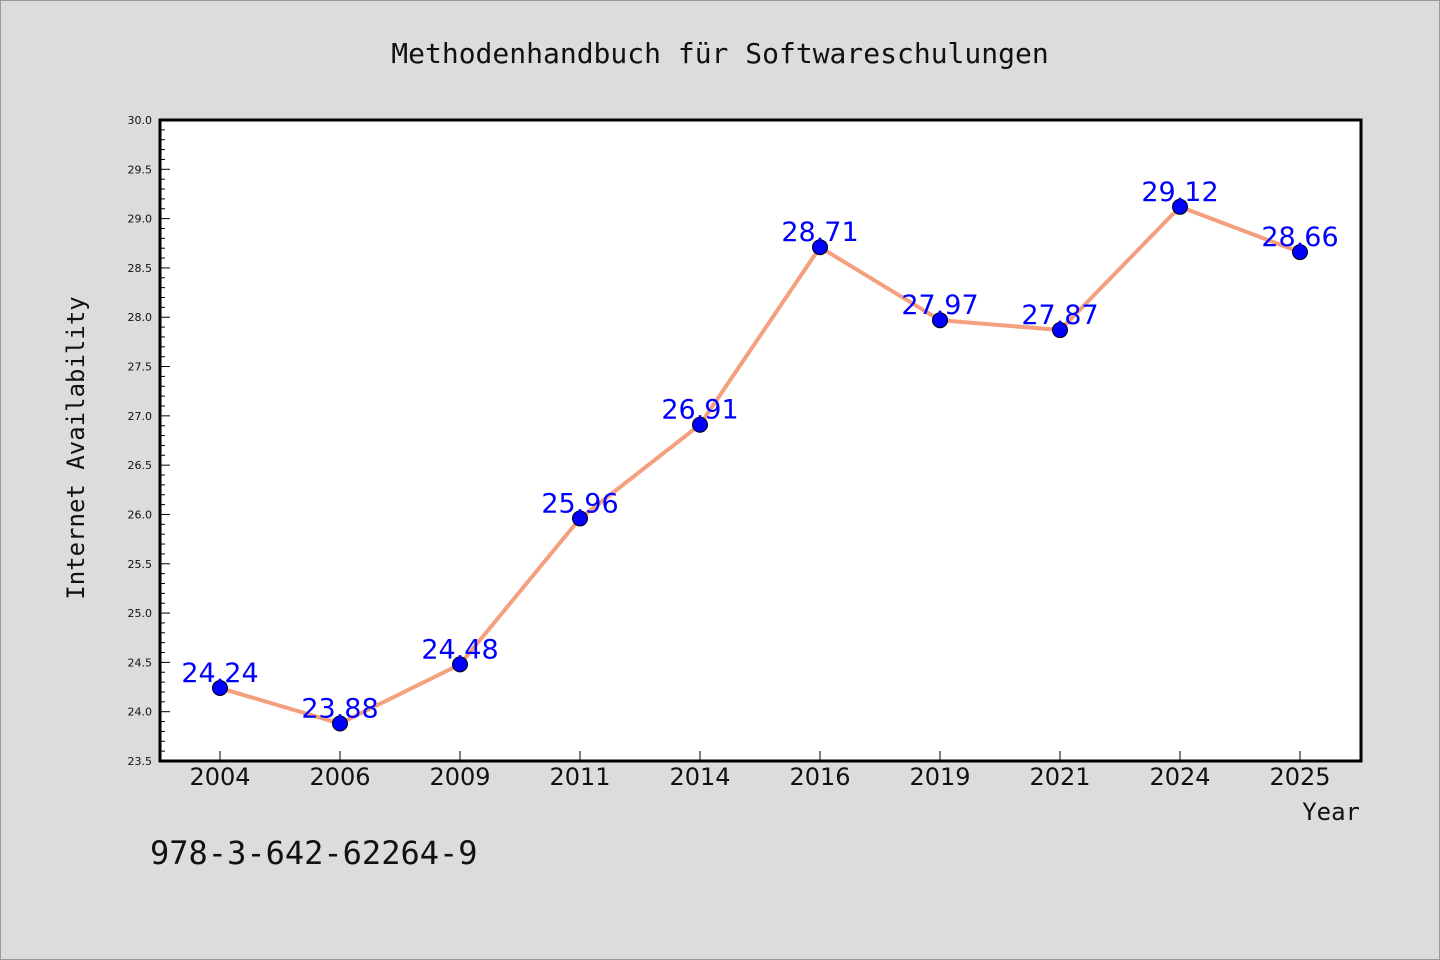 This screenshot has width=1440, height=960. I want to click on x-tick-label: 2016, so click(819, 777).